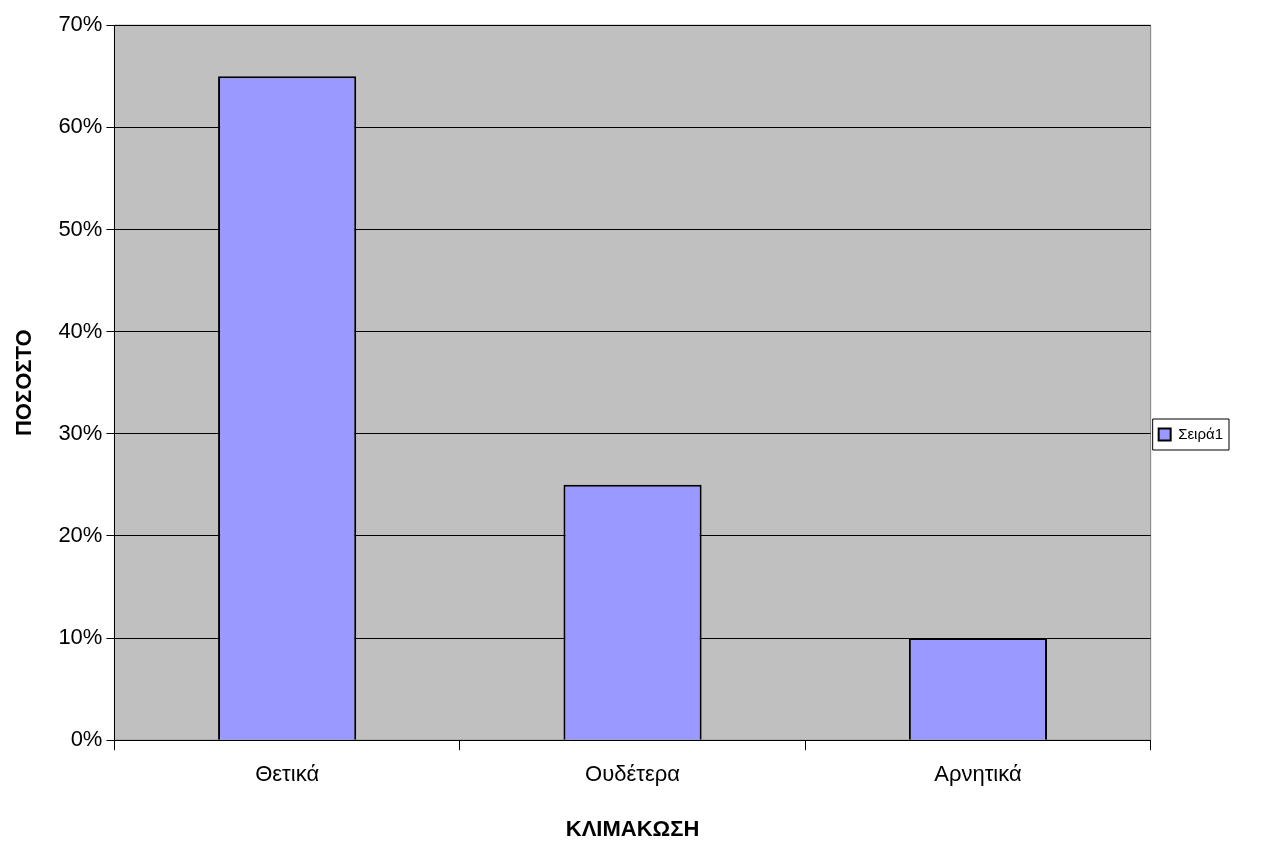 Image resolution: width=1261 pixels, height=855 pixels. What do you see at coordinates (633, 774) in the screenshot?
I see `x-tick-label: Ουδέτερα` at bounding box center [633, 774].